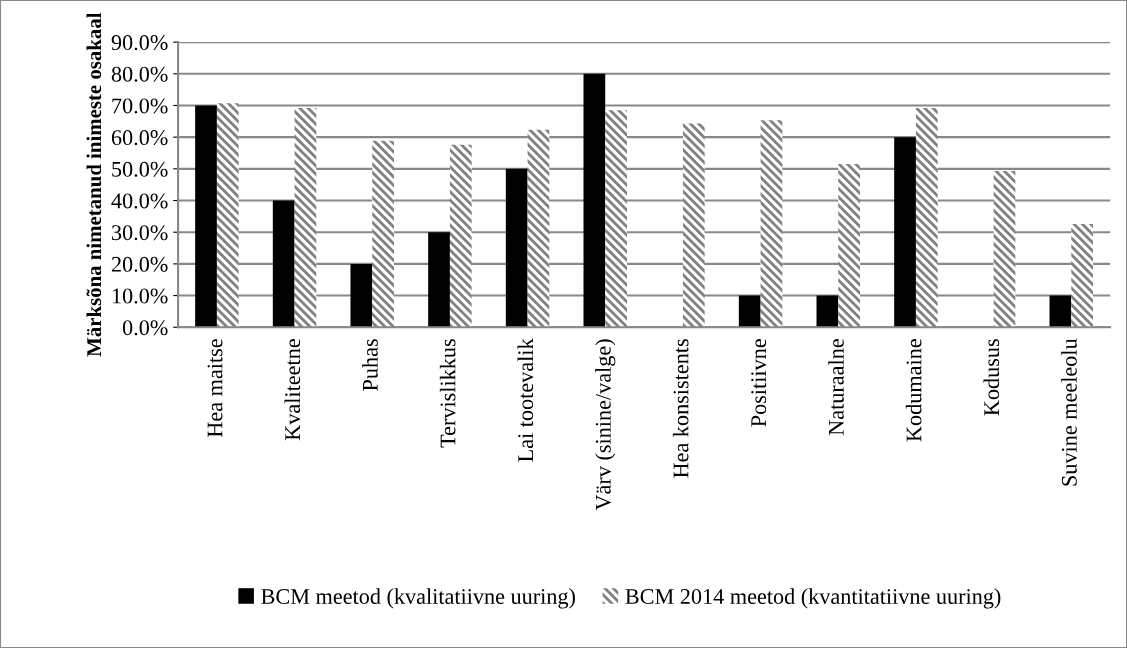 This screenshot has height=648, width=1127. What do you see at coordinates (991, 377) in the screenshot?
I see `x-tick-label: Kodusus` at bounding box center [991, 377].